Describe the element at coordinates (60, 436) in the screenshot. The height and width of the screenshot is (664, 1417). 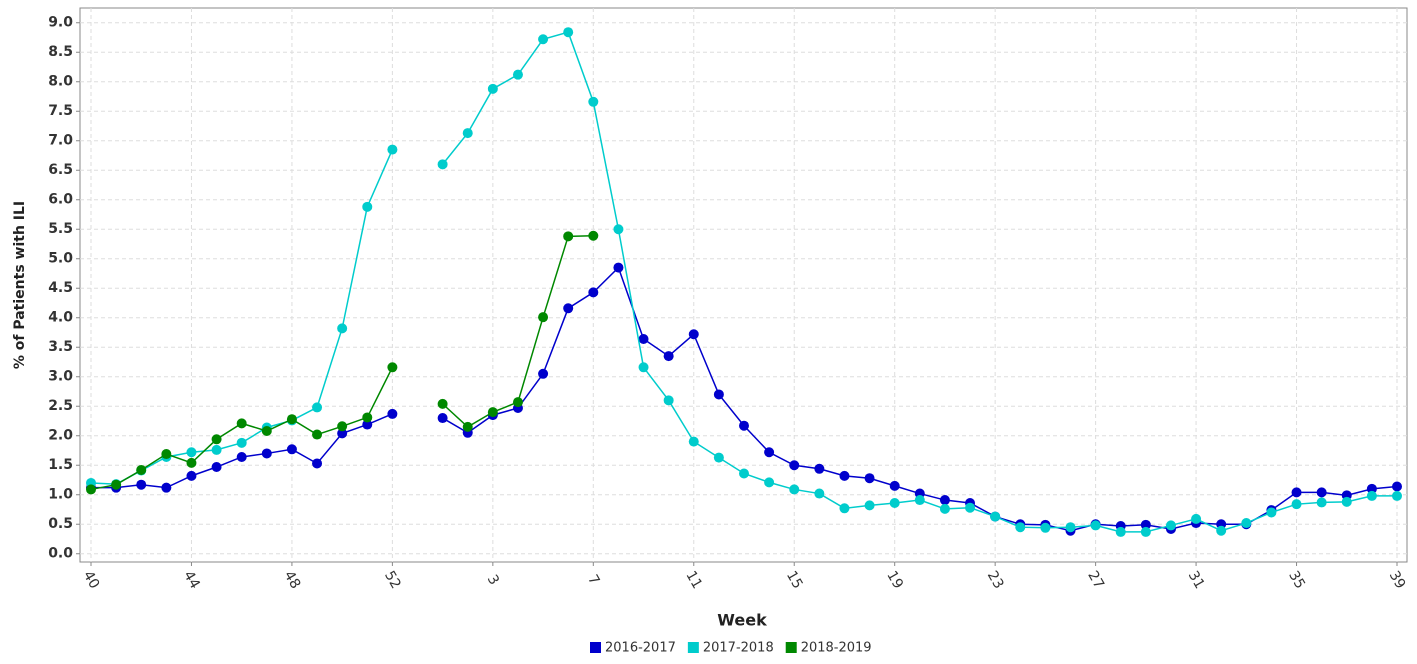
I see `y-tick-label: 2.0` at that location.